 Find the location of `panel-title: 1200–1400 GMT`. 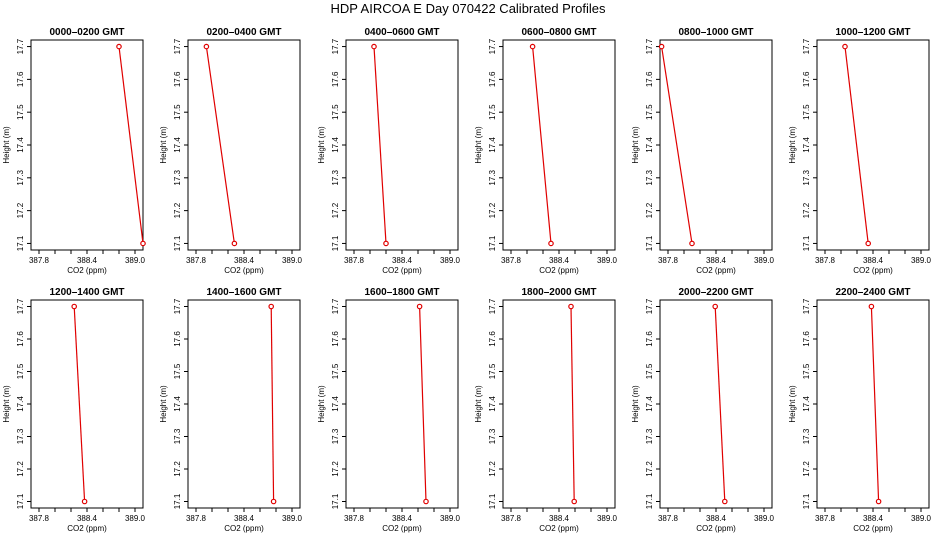

panel-title: 1200–1400 GMT is located at coordinates (86, 292).